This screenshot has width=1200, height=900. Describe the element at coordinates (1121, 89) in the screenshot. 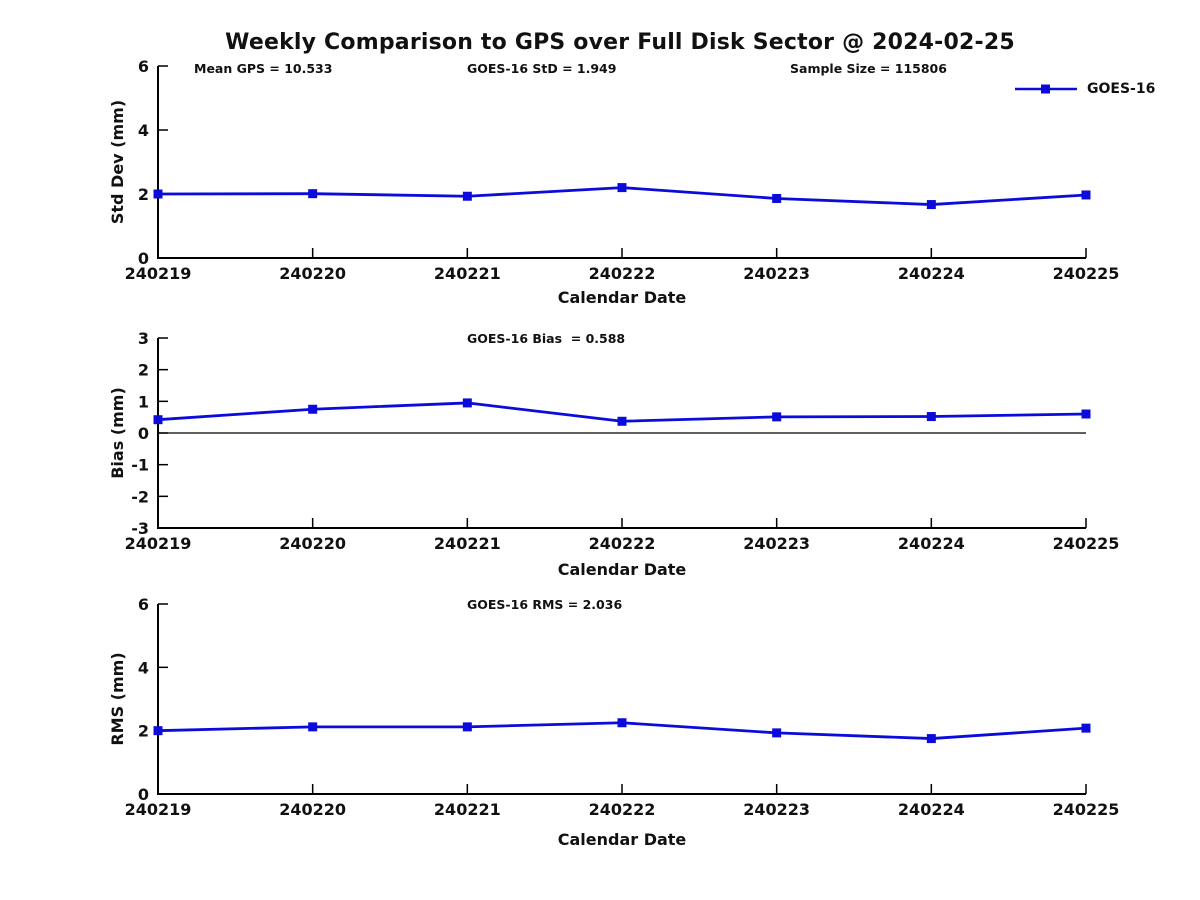

I see `legend-label: GOES-16` at that location.